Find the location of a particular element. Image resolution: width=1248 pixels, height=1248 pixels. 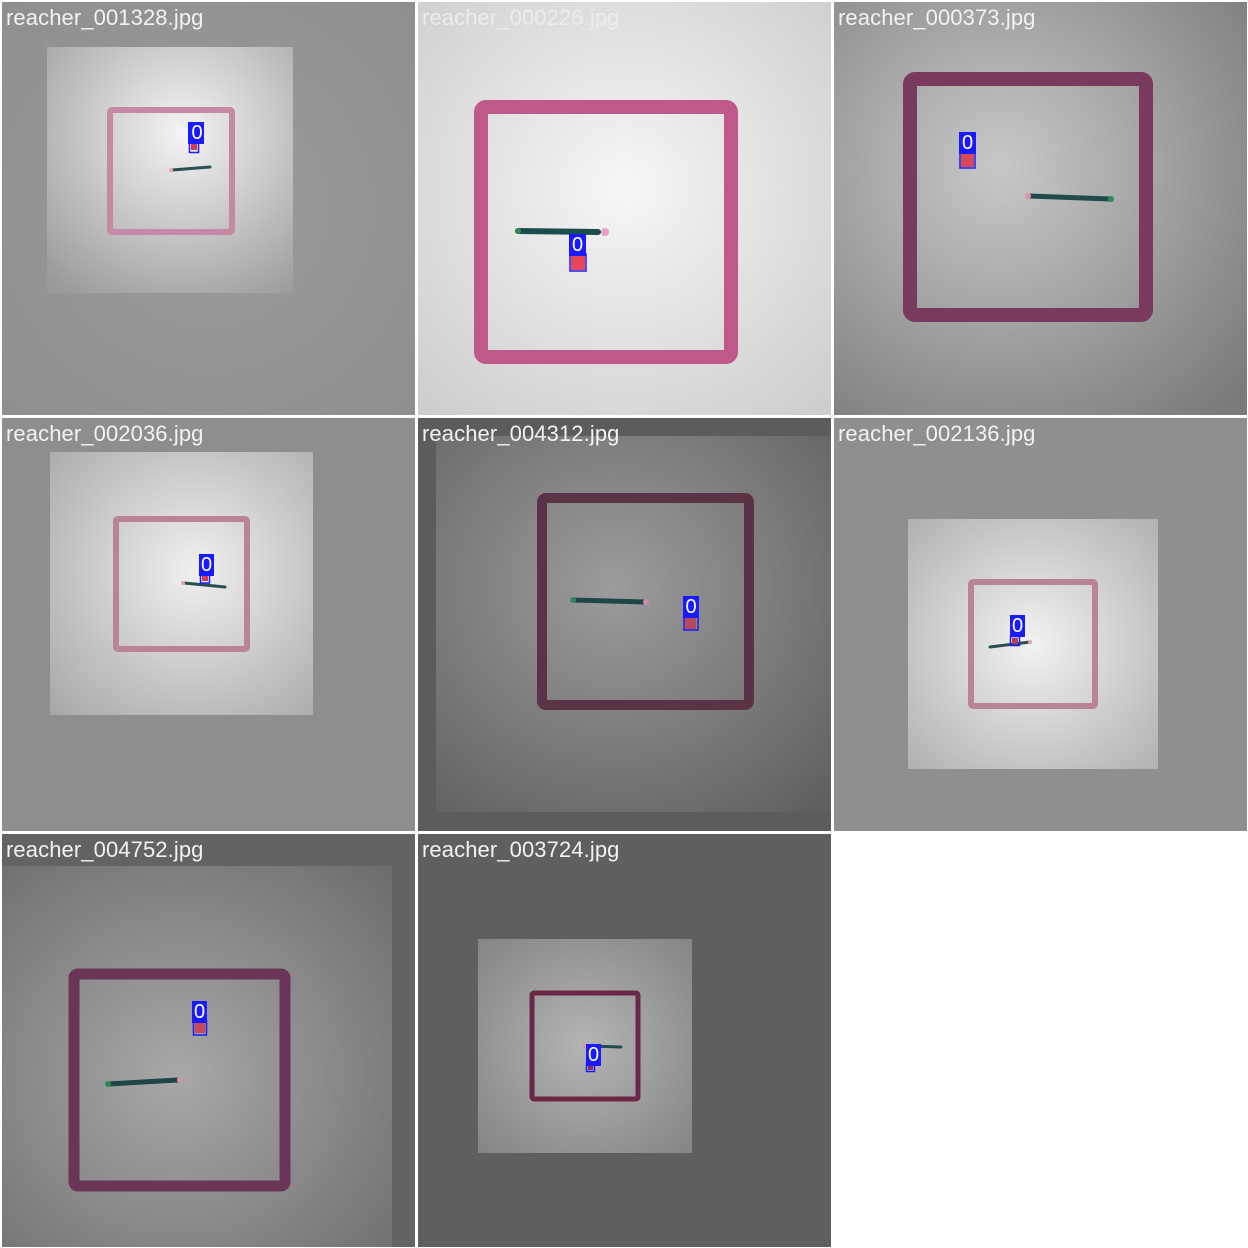

image-tile: 0 reacher_000373.jpg is located at coordinates (1040, 208).